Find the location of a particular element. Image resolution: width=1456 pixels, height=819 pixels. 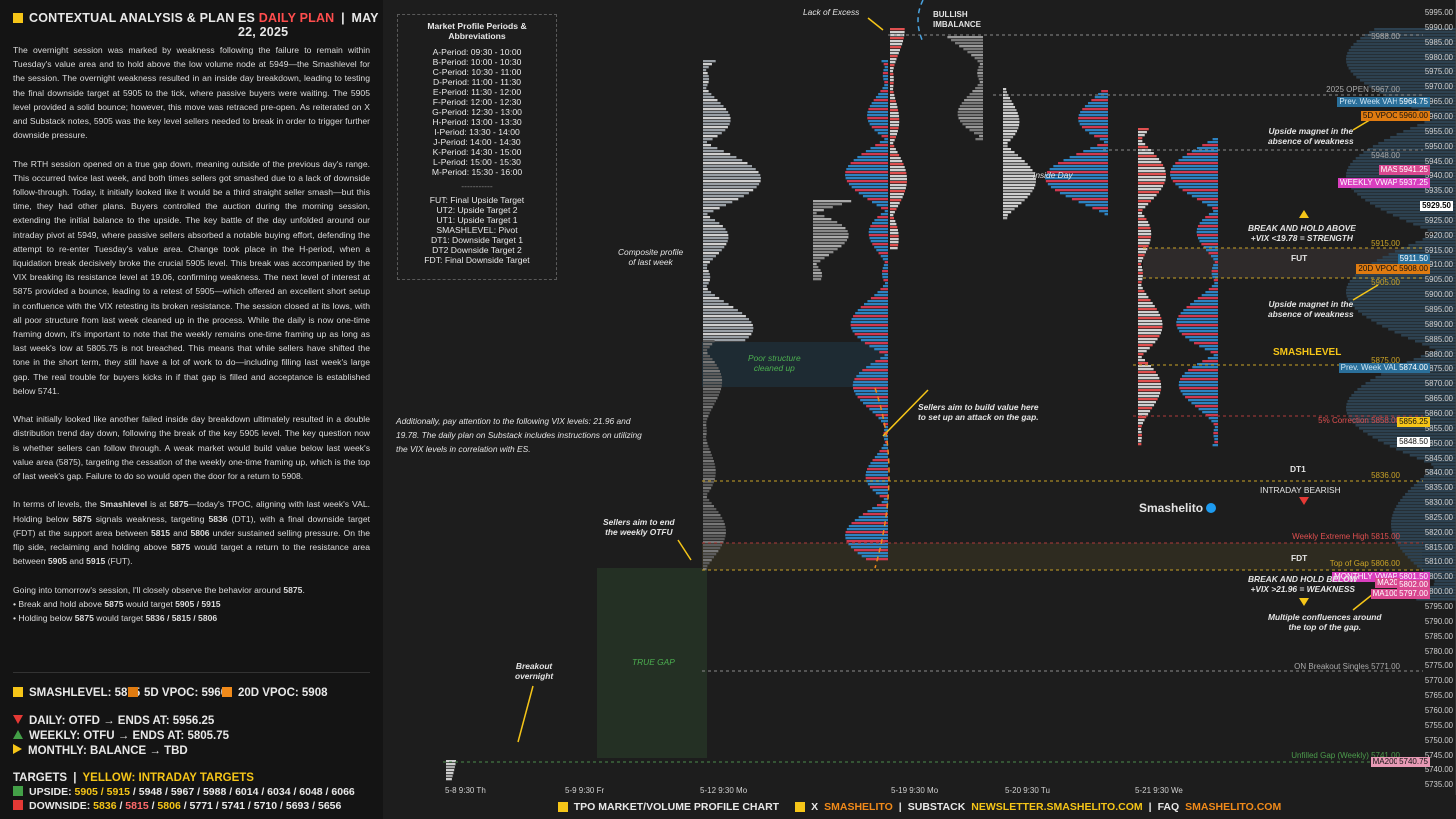

price-tick-label: 5825.00 is located at coordinates (1438, 517).